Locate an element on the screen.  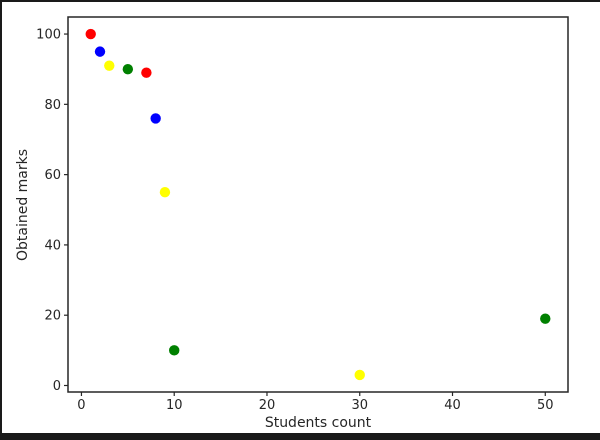
x-axis-label: Students count is located at coordinates (318, 423).